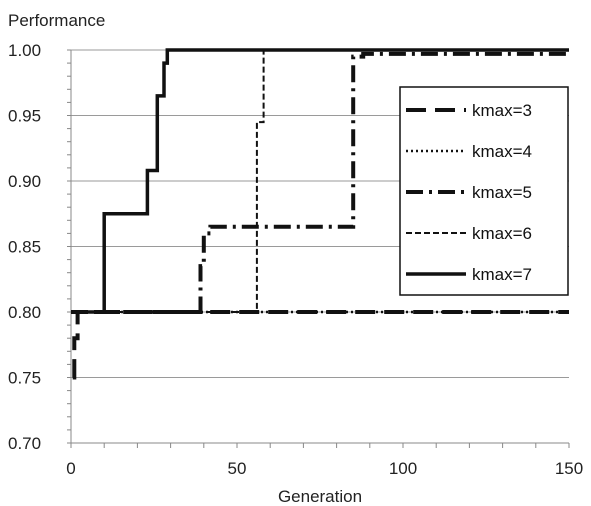  I want to click on legend: kmax=3 kmax=4 kmax=5 kmax=6 kmax=7, so click(484, 191).